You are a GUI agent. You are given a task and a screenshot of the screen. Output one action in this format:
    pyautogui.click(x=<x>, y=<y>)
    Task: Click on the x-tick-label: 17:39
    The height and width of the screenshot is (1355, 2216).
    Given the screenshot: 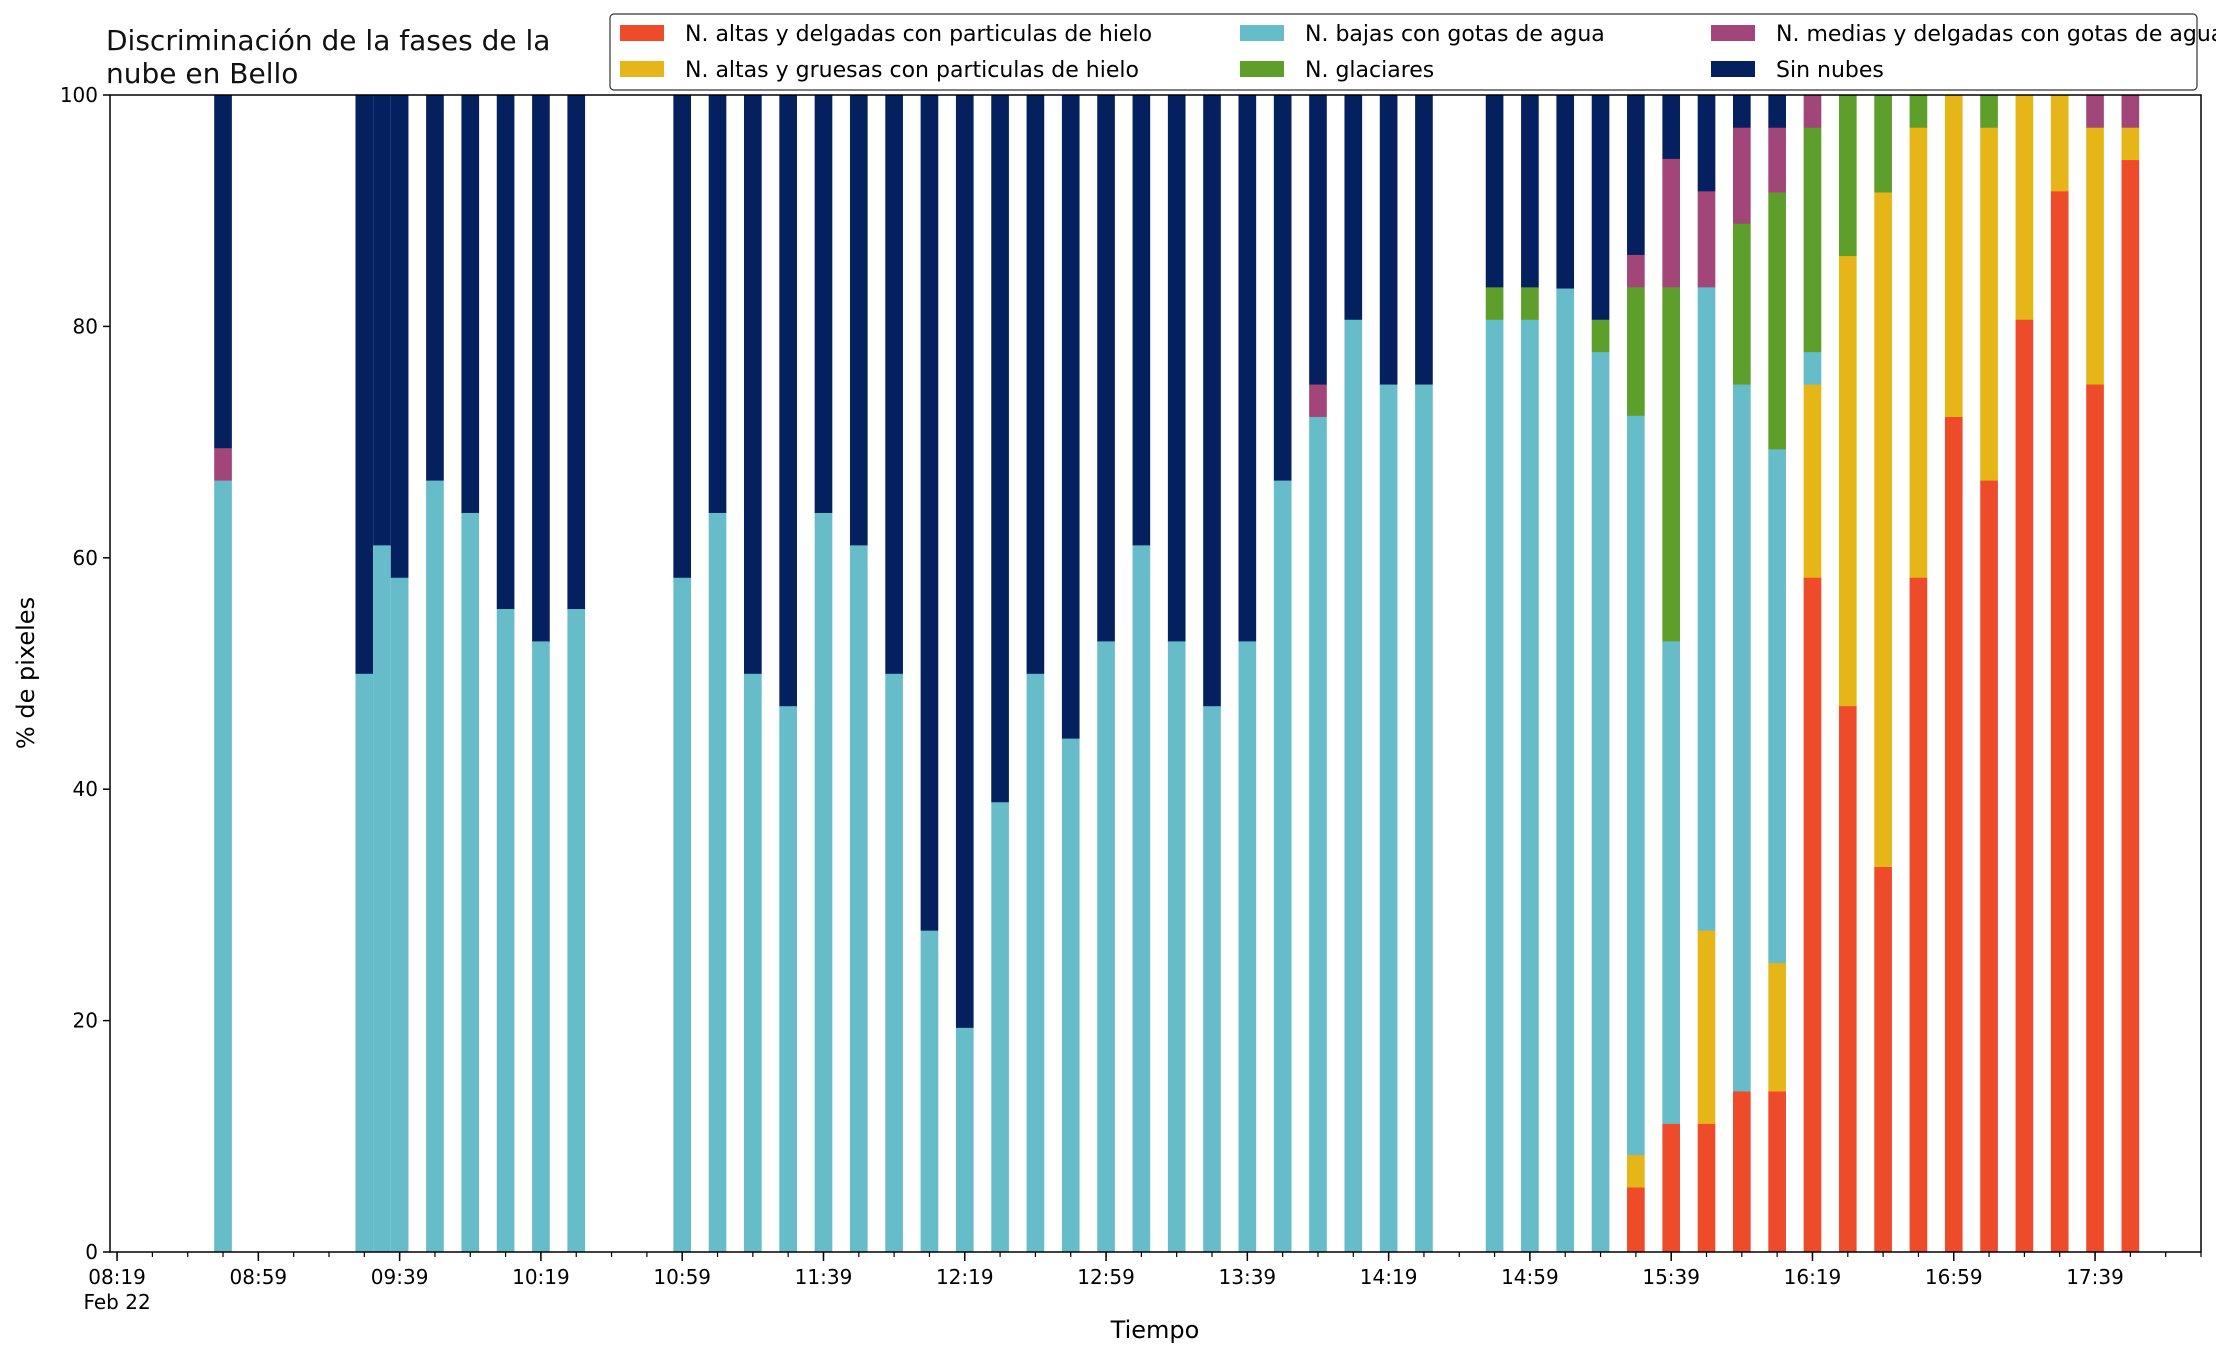 What is the action you would take?
    pyautogui.click(x=2095, y=1277)
    